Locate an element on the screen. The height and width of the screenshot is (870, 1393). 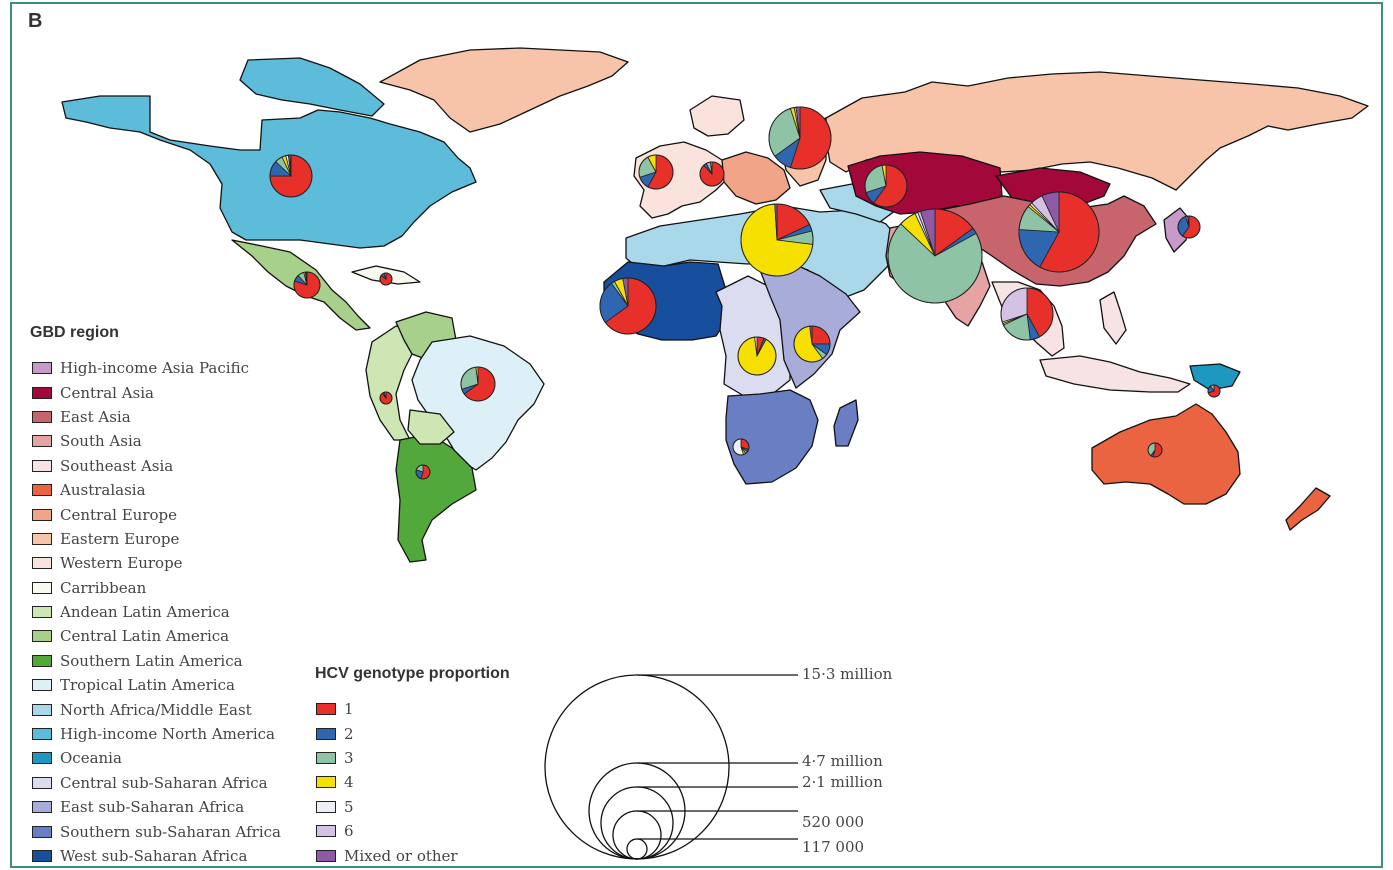
gbd-legend-item: Southern sub-Saharan Africa is located at coordinates (156, 831).